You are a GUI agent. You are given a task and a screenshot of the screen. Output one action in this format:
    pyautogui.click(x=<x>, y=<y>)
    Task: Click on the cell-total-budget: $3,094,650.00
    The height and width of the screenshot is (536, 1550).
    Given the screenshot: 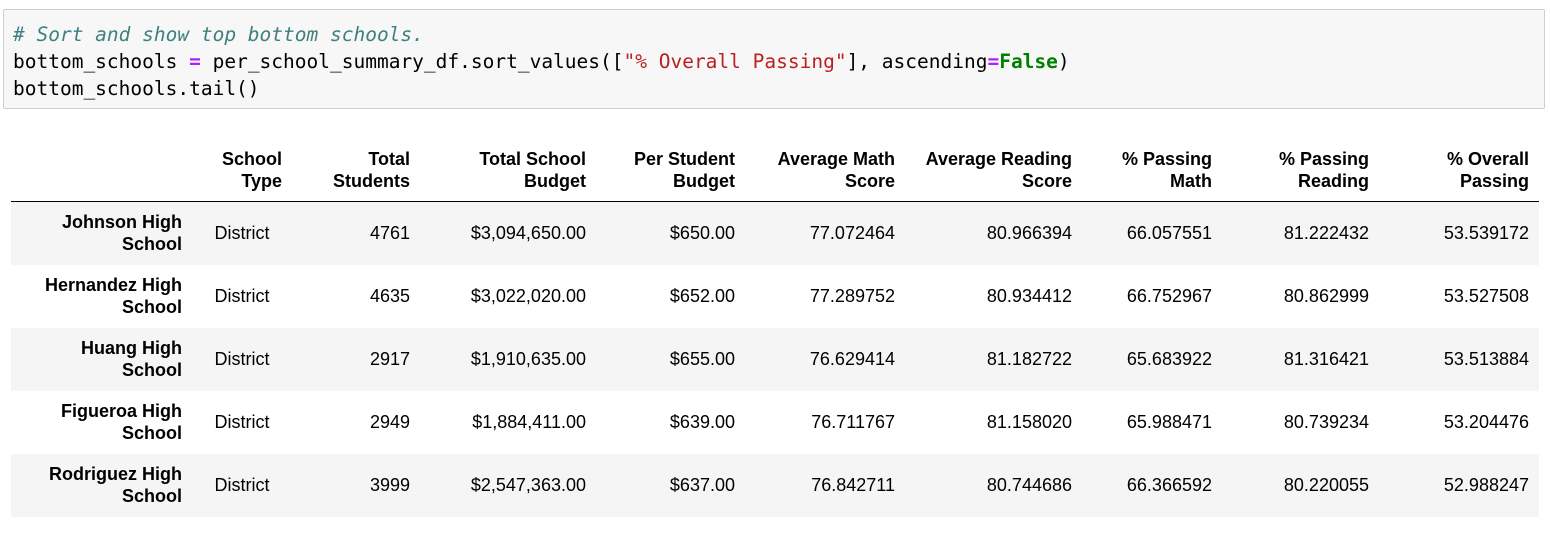 What is the action you would take?
    pyautogui.click(x=528, y=233)
    